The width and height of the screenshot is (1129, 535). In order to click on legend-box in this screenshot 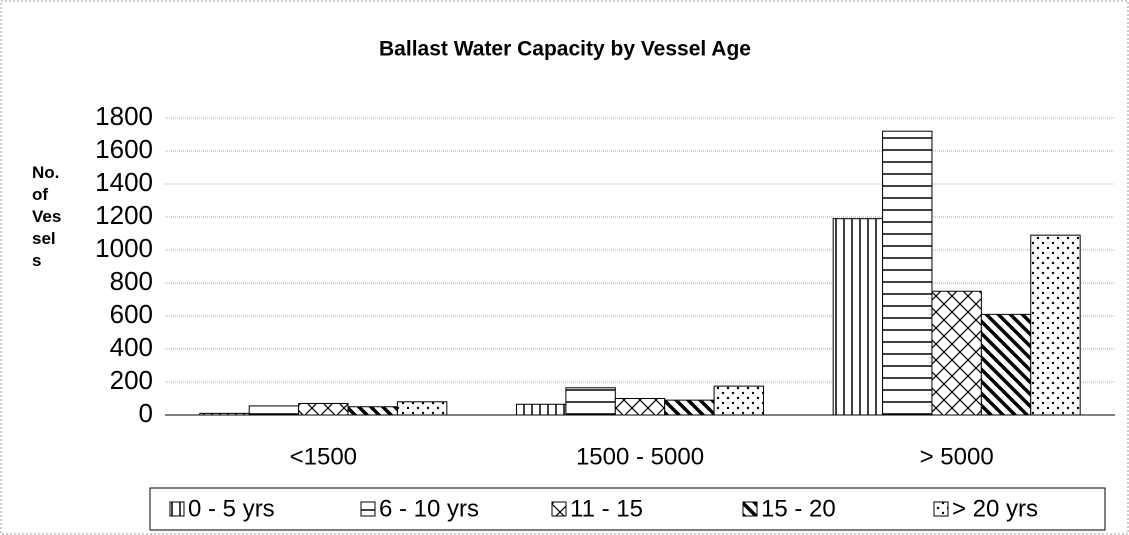, I will do `click(627, 509)`.